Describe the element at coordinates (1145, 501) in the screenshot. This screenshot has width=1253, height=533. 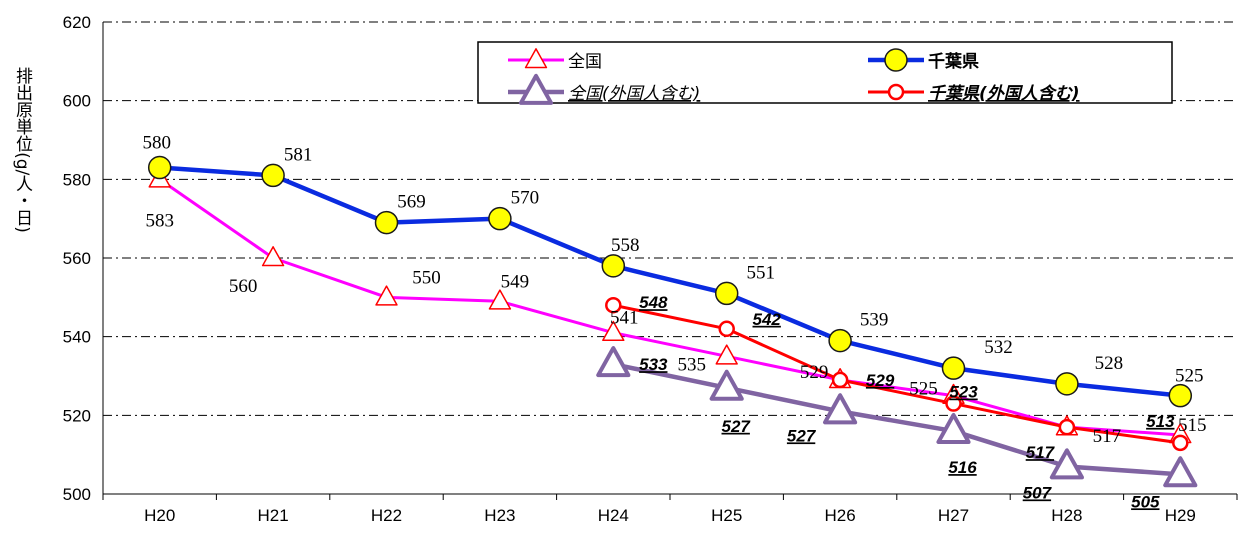
I see `data-label: 505` at that location.